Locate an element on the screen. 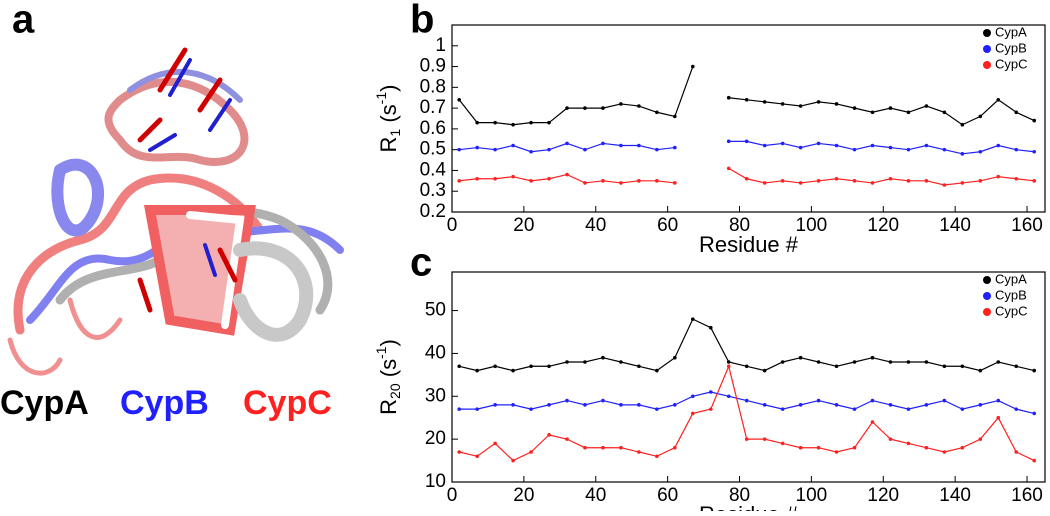 The width and height of the screenshot is (1050, 516). structure-legend-label: CypC is located at coordinates (287, 403).